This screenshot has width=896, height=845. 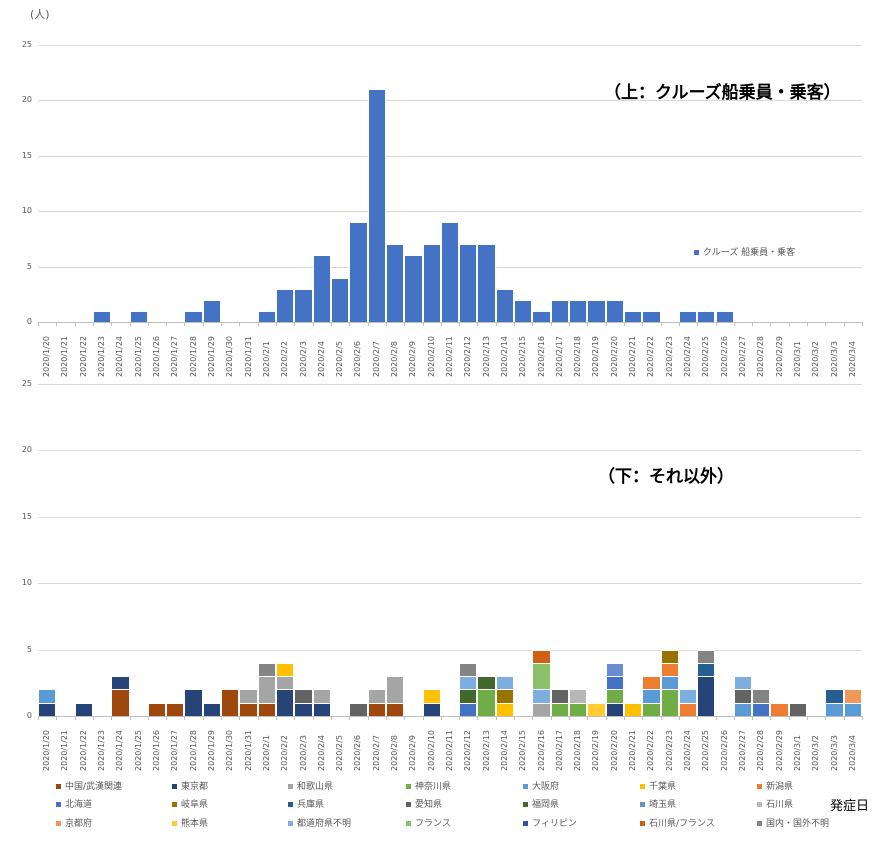 What do you see at coordinates (211, 750) in the screenshot?
I see `x-tick-label: 2020/1/29` at bounding box center [211, 750].